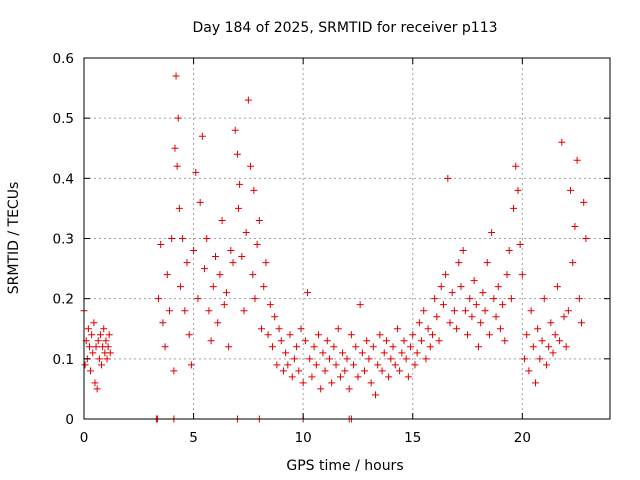 This screenshot has width=640, height=480. Describe the element at coordinates (63, 179) in the screenshot. I see `y-tick-label: 0.4` at that location.